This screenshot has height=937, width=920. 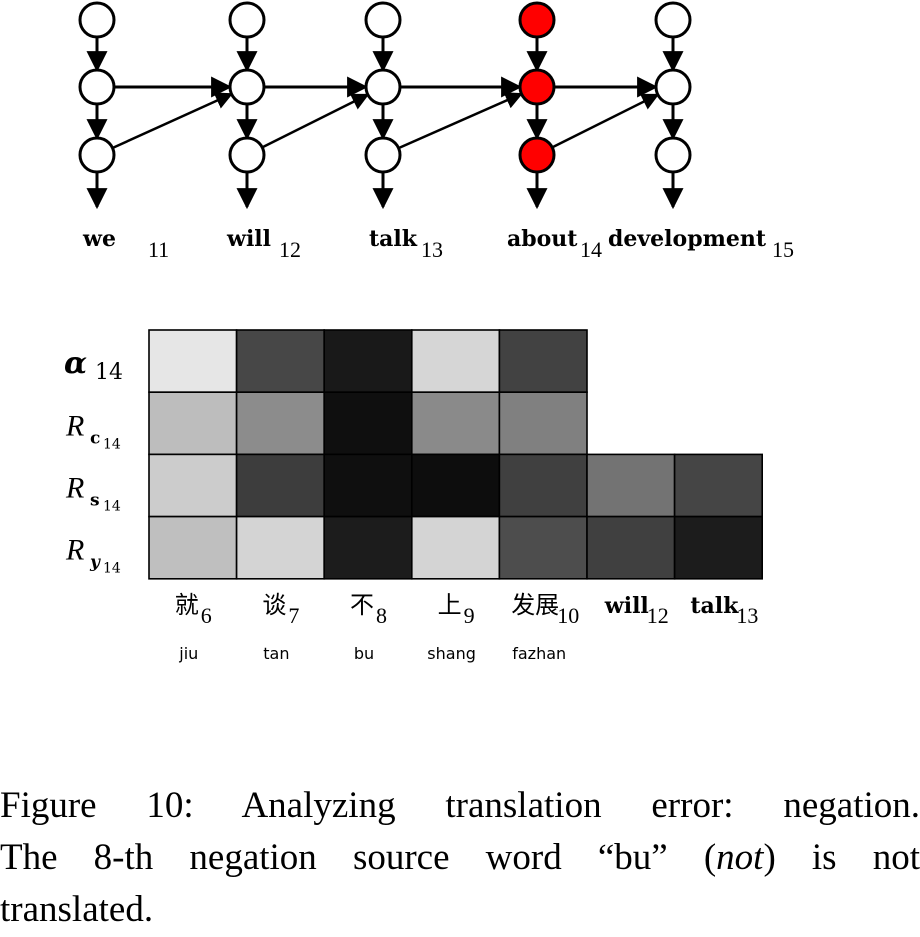 I want to click on output-word-label: talk, so click(x=393, y=239).